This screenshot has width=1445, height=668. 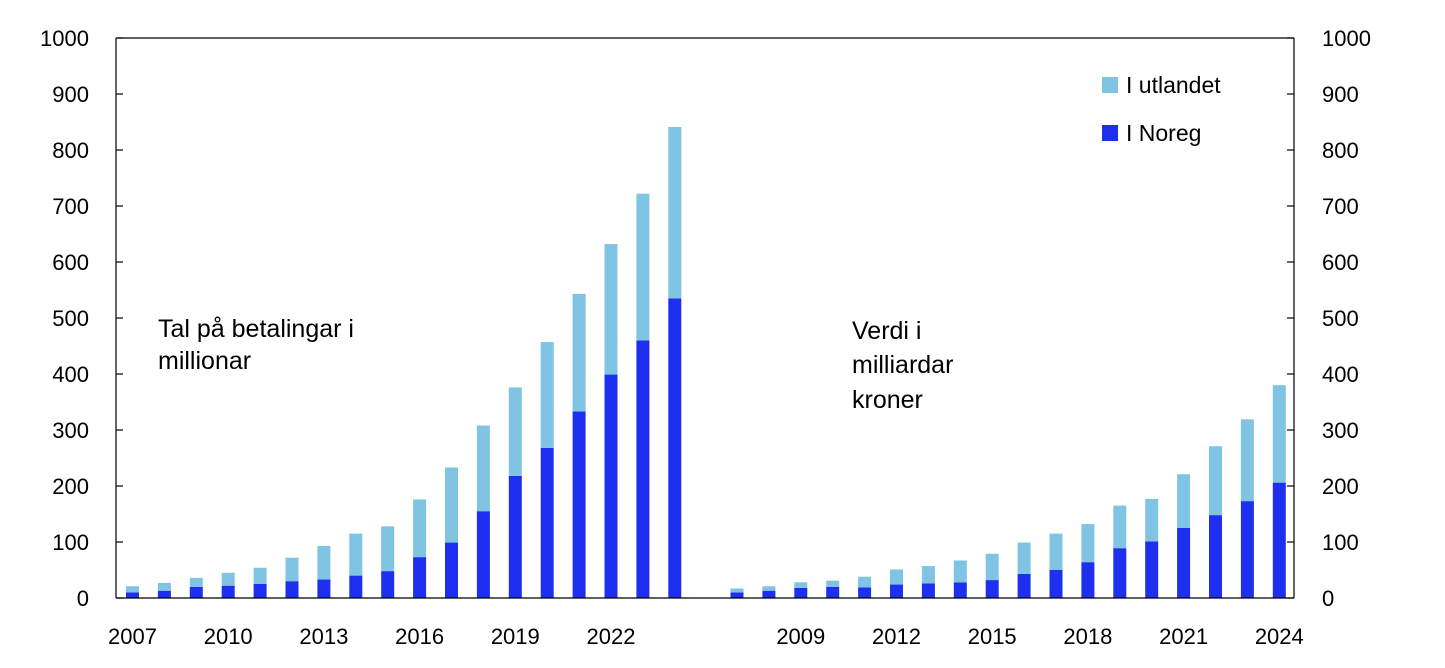 What do you see at coordinates (611, 636) in the screenshot?
I see `x-tick-label-panel1-2022: 2022` at bounding box center [611, 636].